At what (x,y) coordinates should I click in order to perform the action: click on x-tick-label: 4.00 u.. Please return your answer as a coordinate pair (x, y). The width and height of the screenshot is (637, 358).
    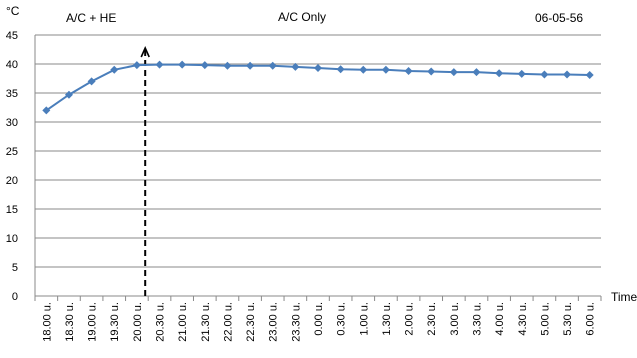
    Looking at the image, I should click on (500, 319).